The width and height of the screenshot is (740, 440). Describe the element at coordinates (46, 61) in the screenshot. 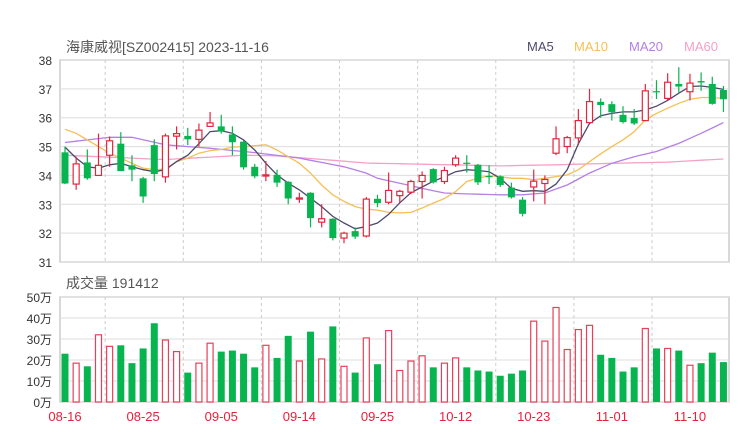

I see `price-tick-label: 38` at that location.